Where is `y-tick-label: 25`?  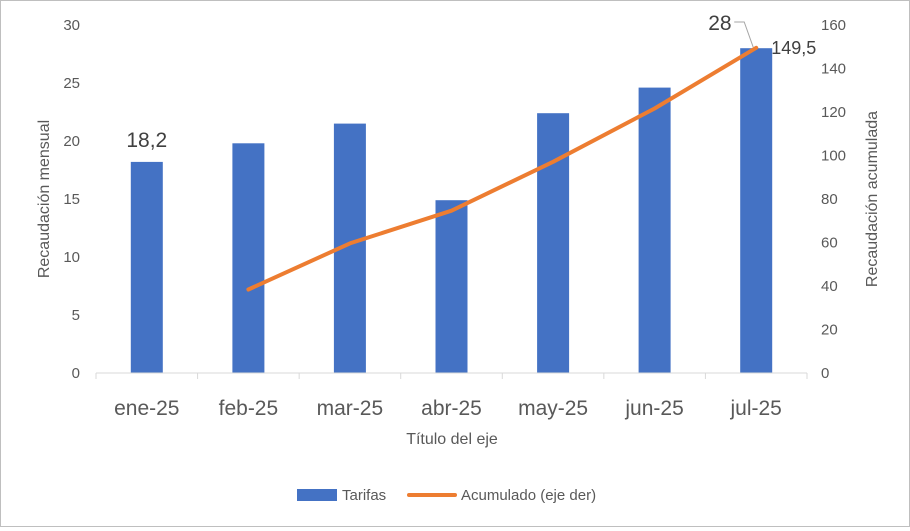 y-tick-label: 25 is located at coordinates (71, 83).